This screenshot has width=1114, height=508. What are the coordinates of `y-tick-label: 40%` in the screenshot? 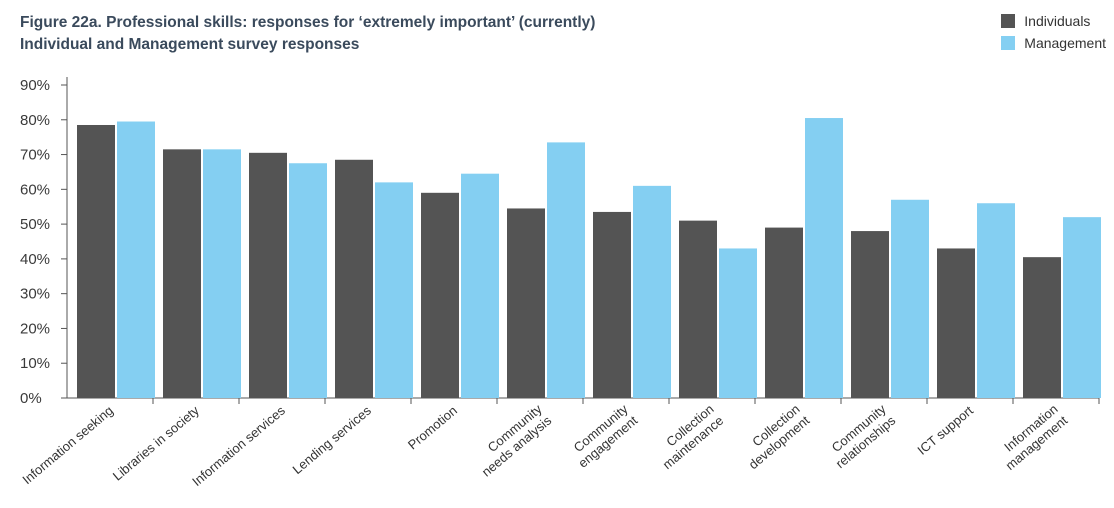 It's located at (35, 259).